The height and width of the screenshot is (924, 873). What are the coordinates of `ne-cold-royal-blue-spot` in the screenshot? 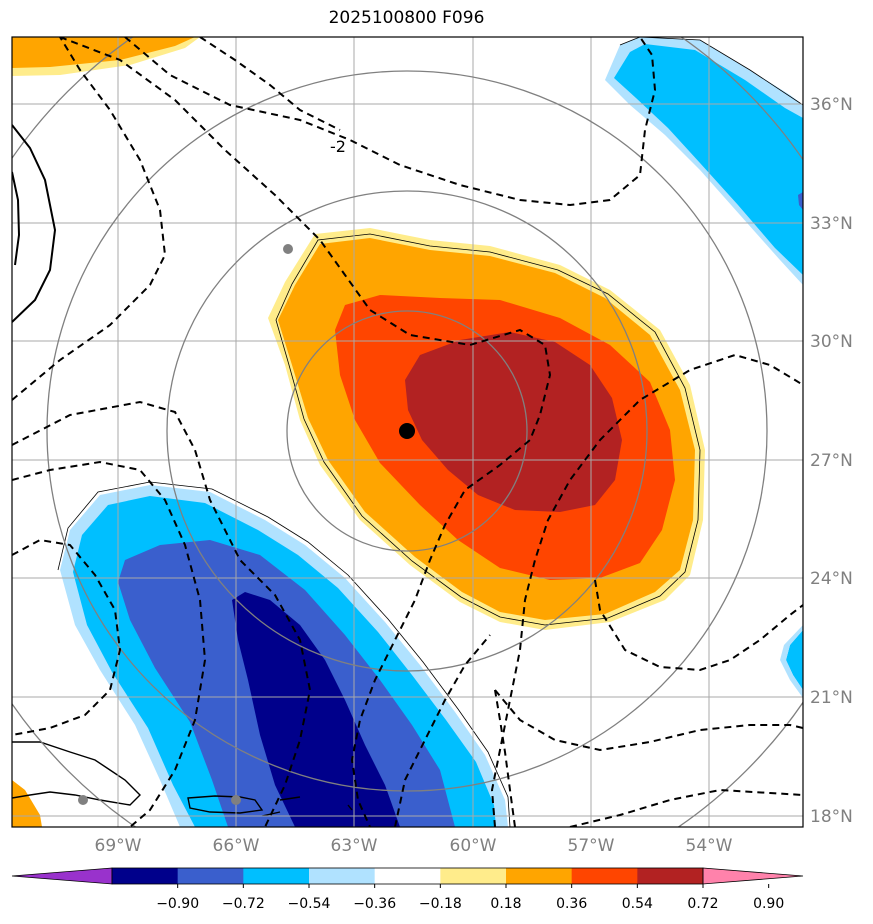 It's located at (800, 201).